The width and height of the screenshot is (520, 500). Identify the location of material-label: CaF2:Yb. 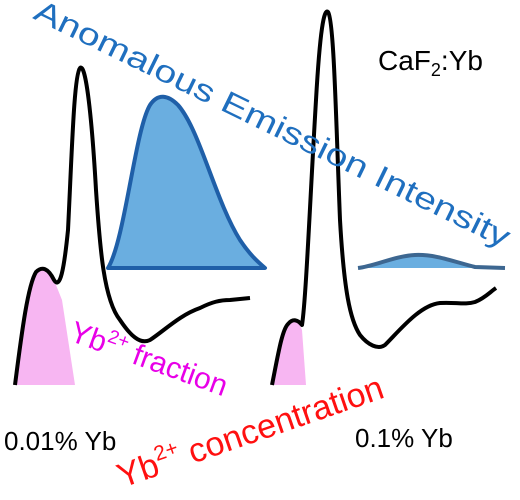
(430, 62).